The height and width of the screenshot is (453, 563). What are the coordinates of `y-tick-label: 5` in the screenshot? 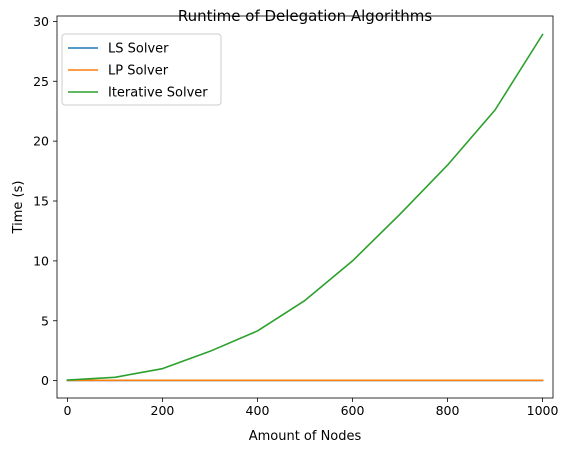 It's located at (45, 320).